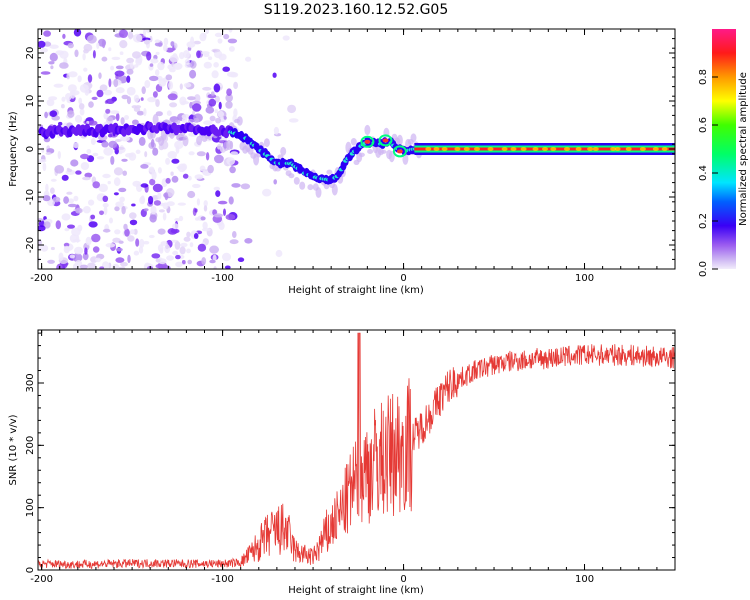  I want to click on snr-ytick-label: 0, so click(30, 570).